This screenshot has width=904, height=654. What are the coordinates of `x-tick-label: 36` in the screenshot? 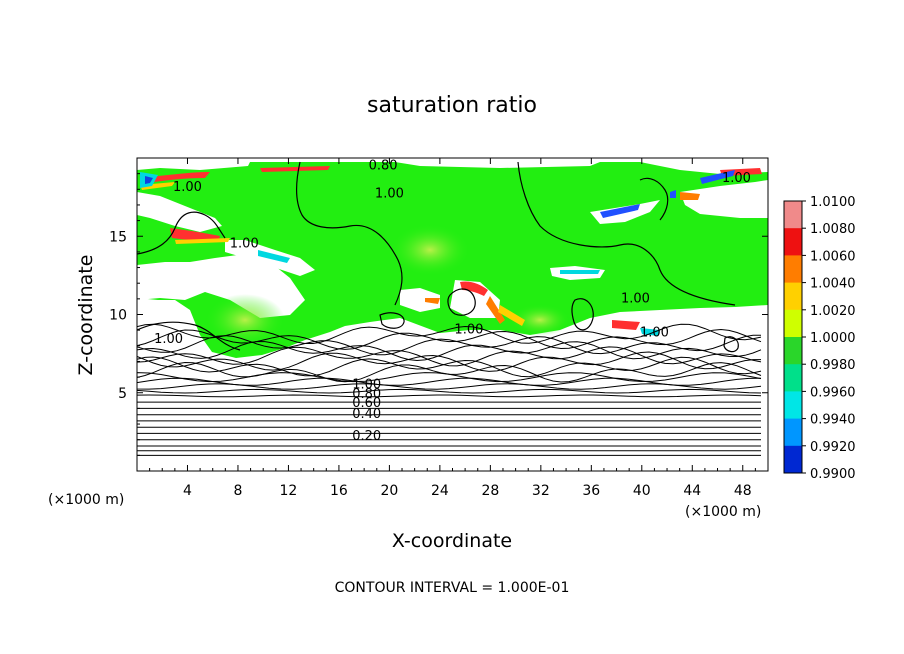 It's located at (591, 491).